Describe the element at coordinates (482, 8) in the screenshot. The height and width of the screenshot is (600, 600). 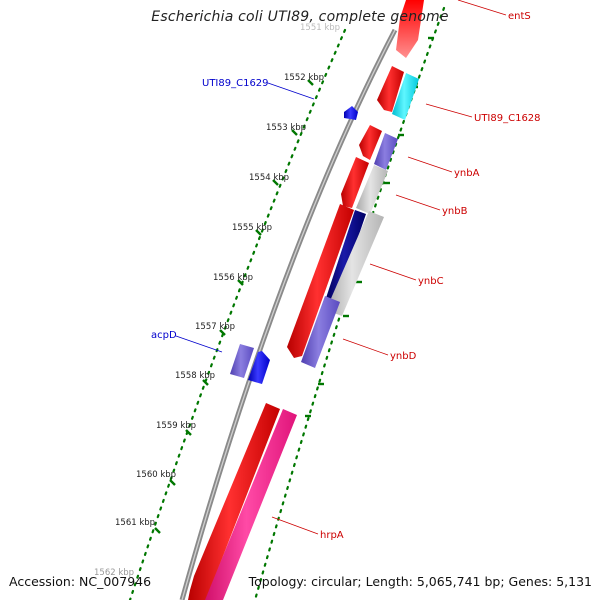
I see `leader-entS` at that location.